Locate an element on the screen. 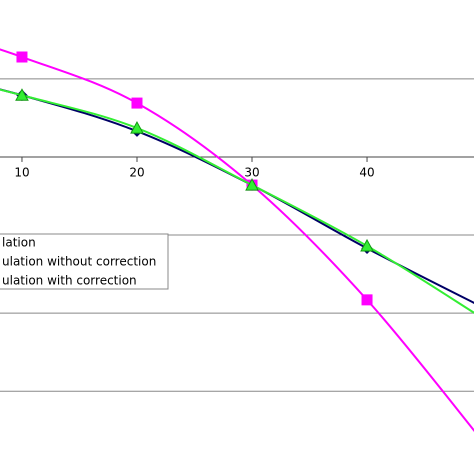 The height and width of the screenshot is (474, 474). legend-label: ulation with correction is located at coordinates (69, 281).